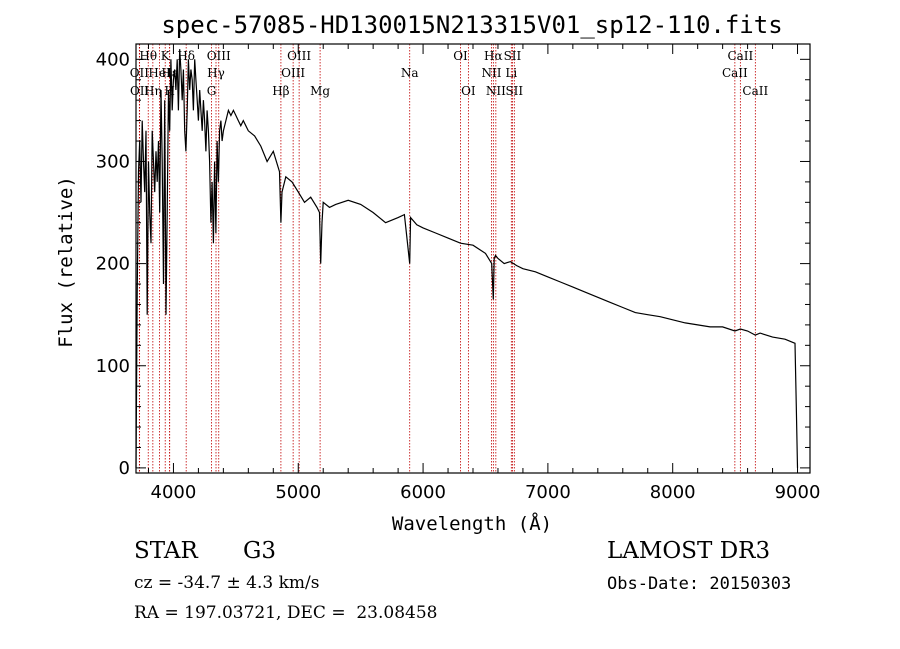  I want to click on x-tick-label: 5000, so click(298, 492).